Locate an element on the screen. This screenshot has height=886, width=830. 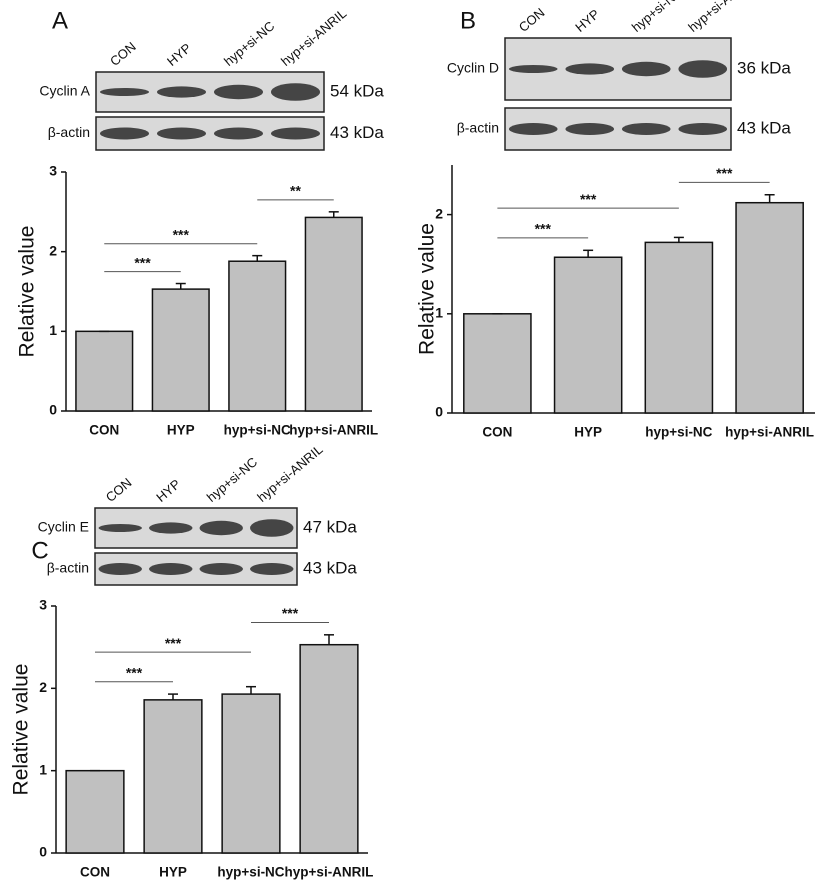
significance-label: ** is located at coordinates (295, 191).